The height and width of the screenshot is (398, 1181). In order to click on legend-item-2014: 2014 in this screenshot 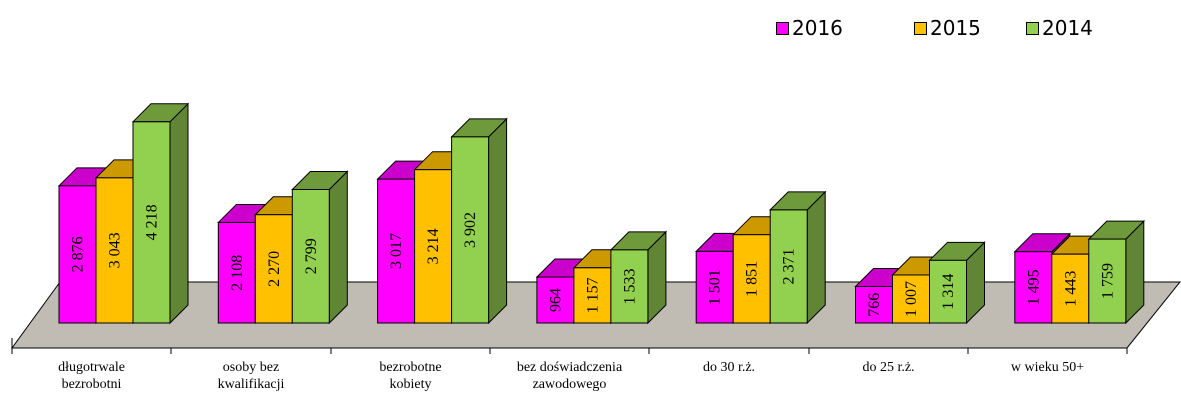, I will do `click(1059, 28)`.